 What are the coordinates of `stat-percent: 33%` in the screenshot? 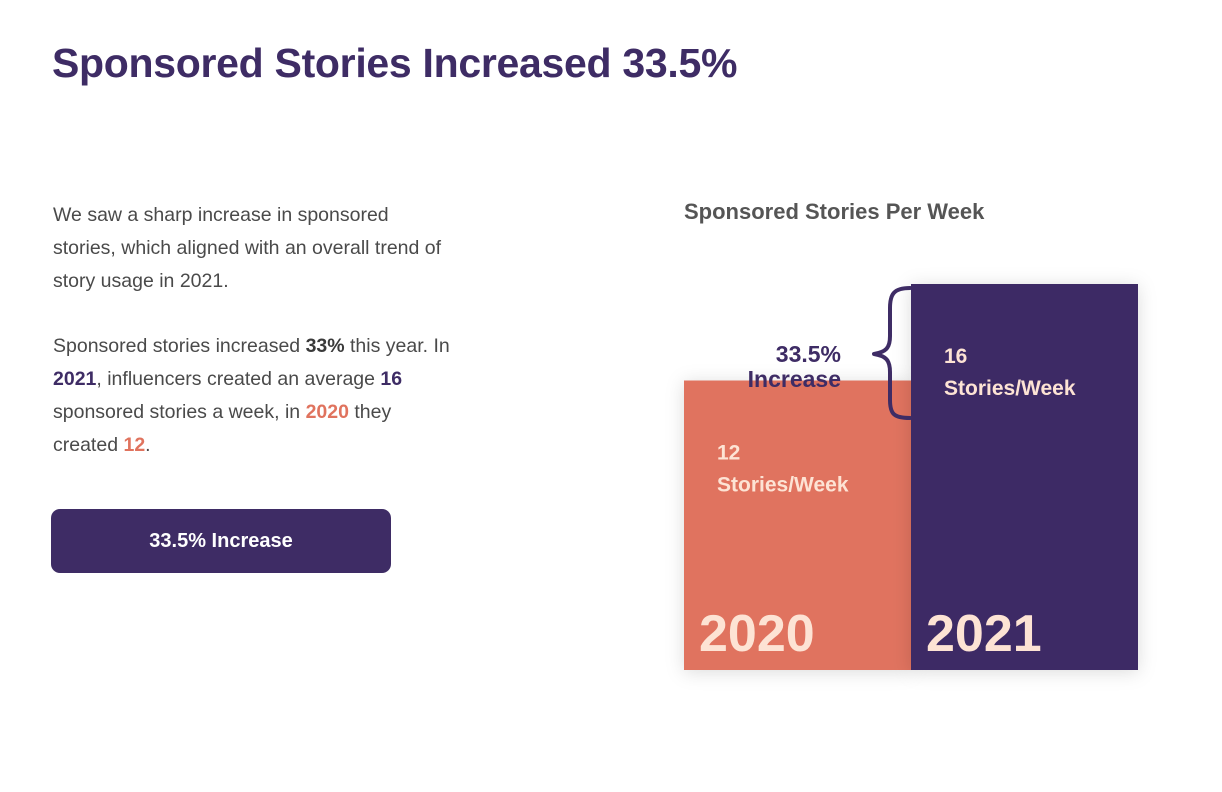 It's located at (325, 346).